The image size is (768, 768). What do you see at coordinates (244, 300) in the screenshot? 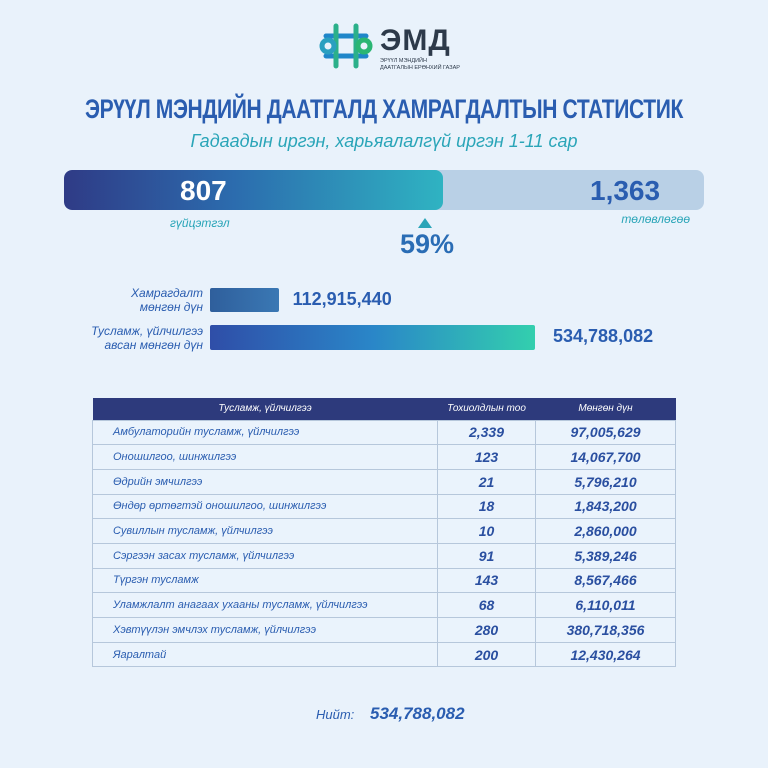
I see `bar-coverage` at bounding box center [244, 300].